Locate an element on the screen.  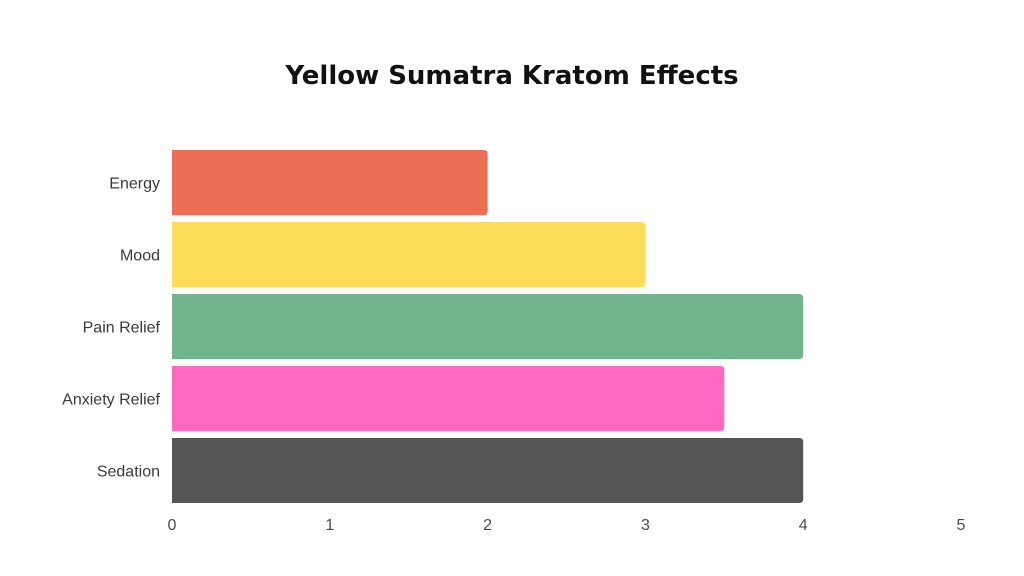
bar-pain-relief is located at coordinates (488, 326).